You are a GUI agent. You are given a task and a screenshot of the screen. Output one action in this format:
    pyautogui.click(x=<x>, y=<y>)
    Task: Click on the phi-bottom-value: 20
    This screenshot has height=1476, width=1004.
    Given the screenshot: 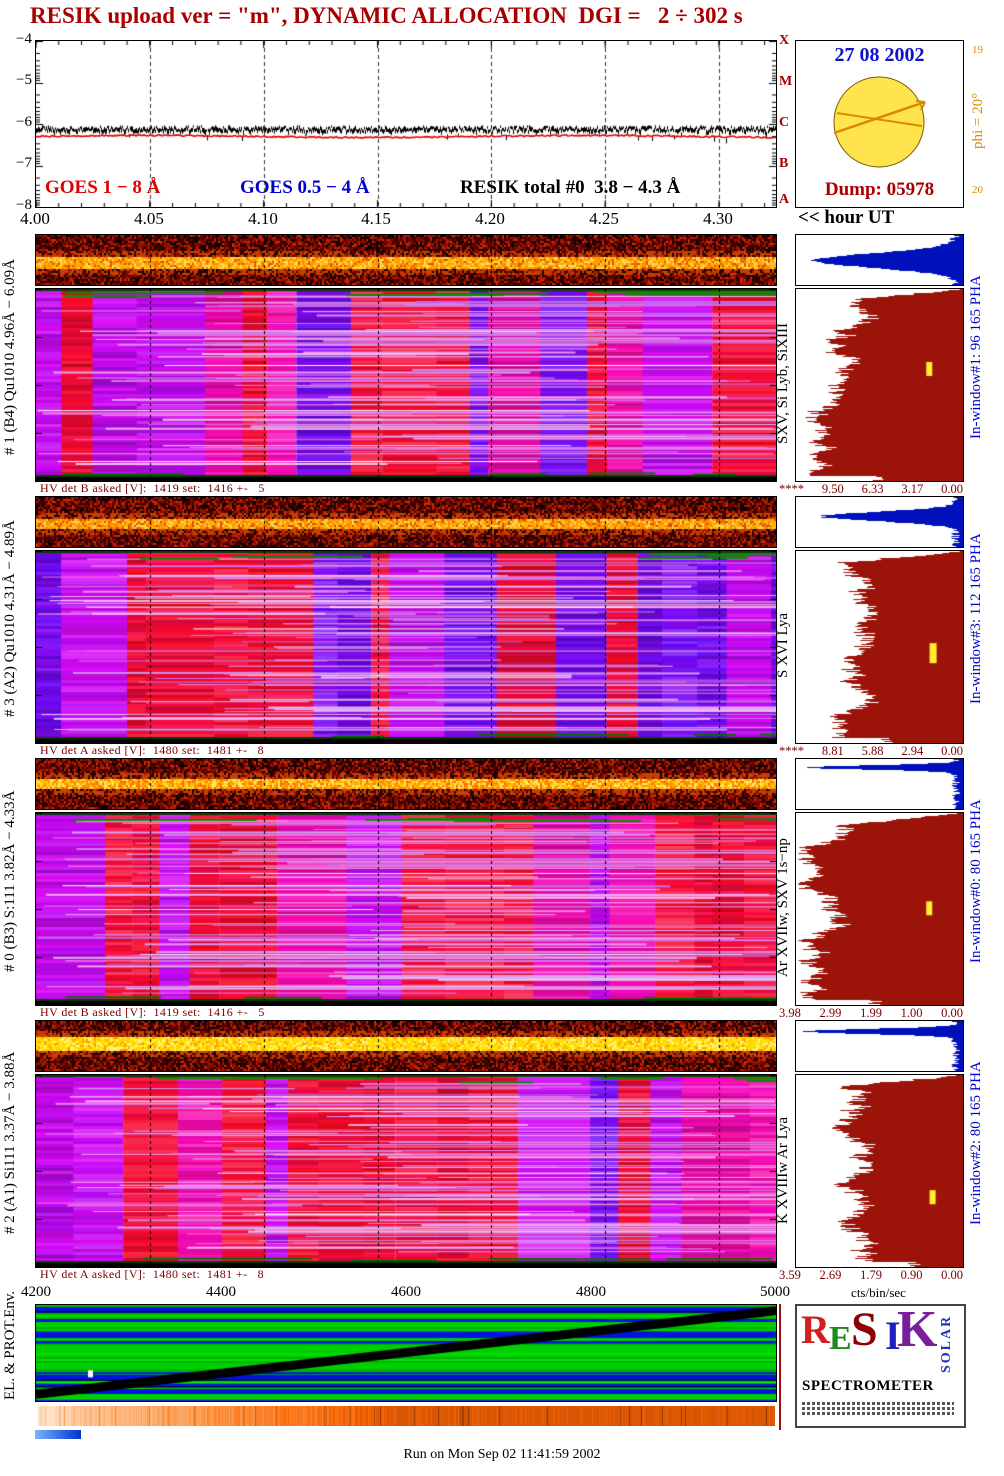 What is the action you would take?
    pyautogui.click(x=977, y=190)
    